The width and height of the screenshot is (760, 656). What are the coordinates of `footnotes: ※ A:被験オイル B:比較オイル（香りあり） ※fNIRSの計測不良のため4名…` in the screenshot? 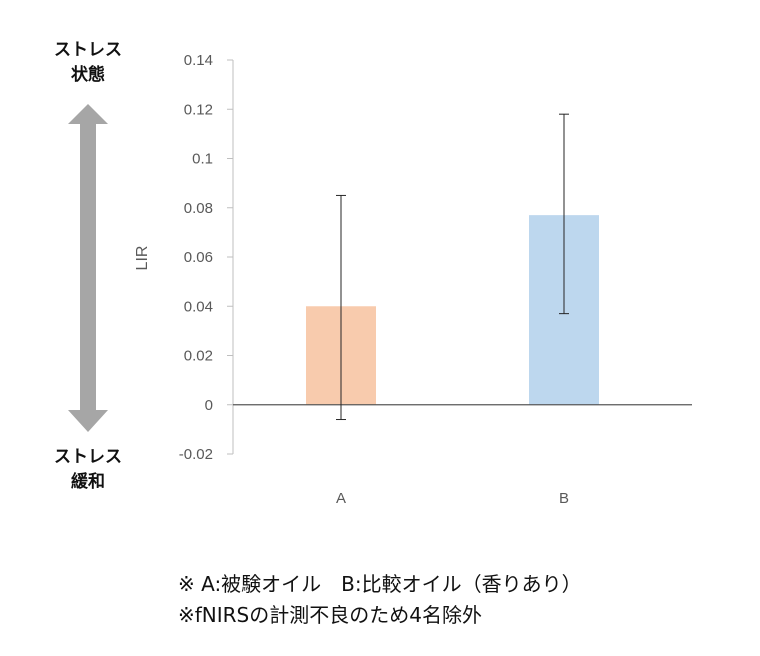 It's located at (458, 600).